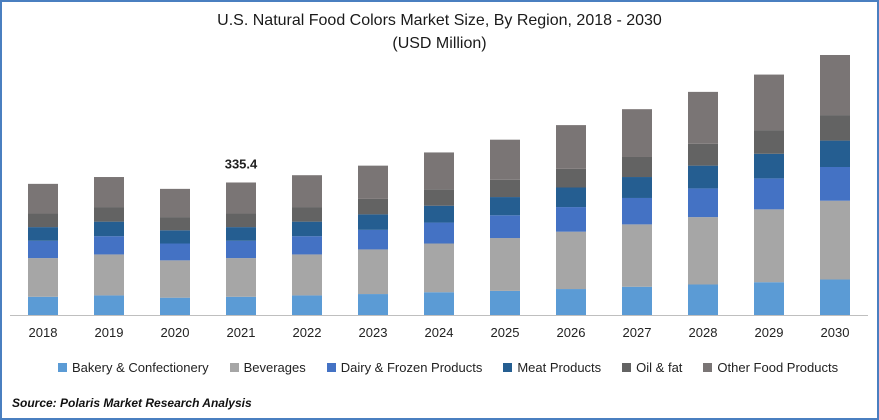 This screenshot has width=879, height=420. Describe the element at coordinates (559, 367) in the screenshot. I see `legend-label: Meat Products` at that location.